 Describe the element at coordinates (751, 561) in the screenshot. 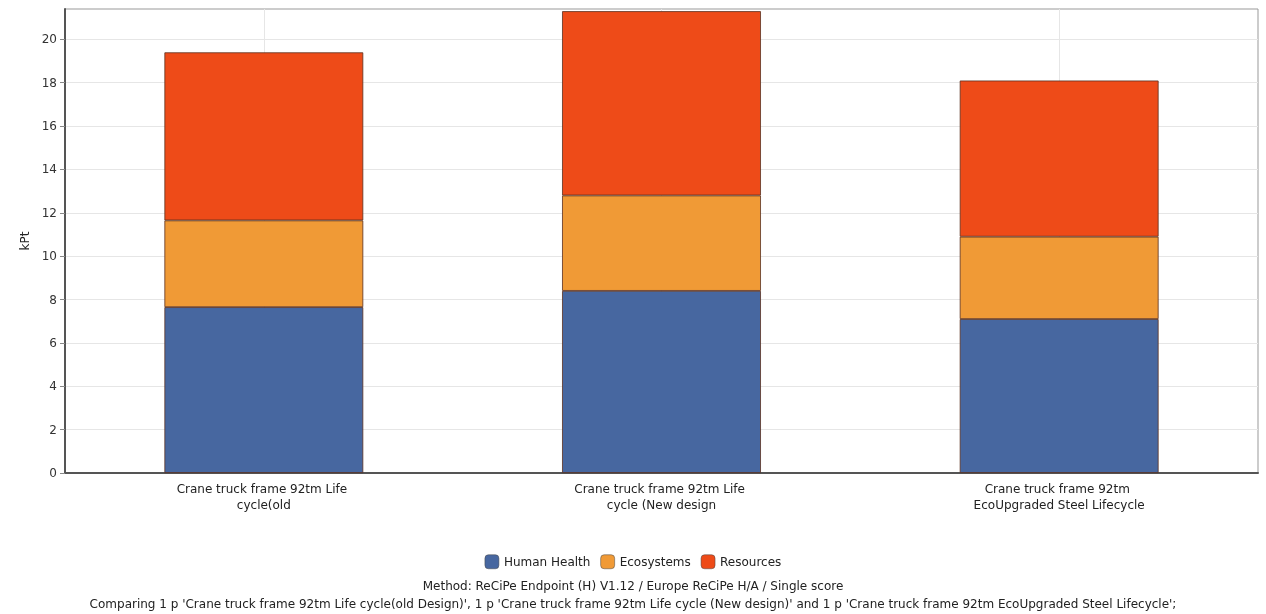

I see `legend-label: Resources` at that location.